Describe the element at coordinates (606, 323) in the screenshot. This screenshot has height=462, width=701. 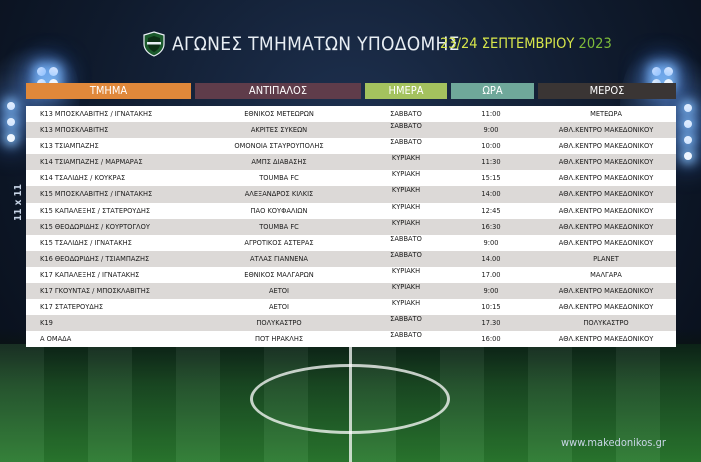
I see `venue-cell: ΠΟΛΥΚΑΣΤΡΟ` at that location.